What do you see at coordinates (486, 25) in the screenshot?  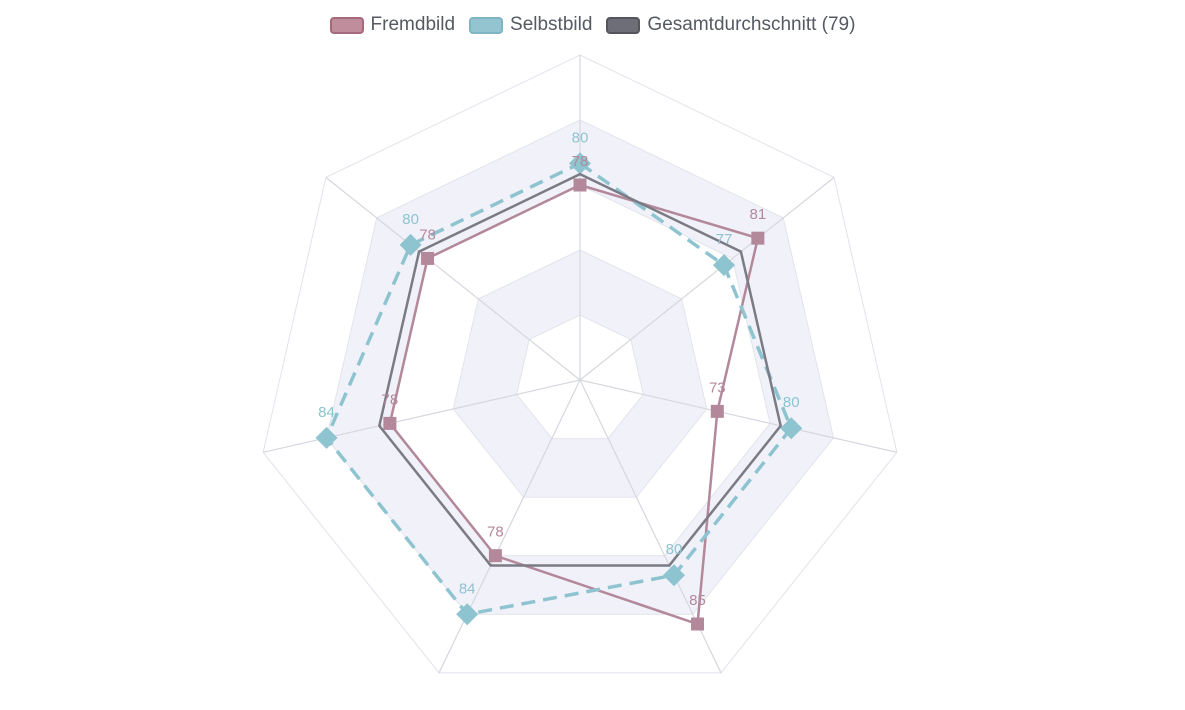 I see `legend-swatch-selbstbild` at bounding box center [486, 25].